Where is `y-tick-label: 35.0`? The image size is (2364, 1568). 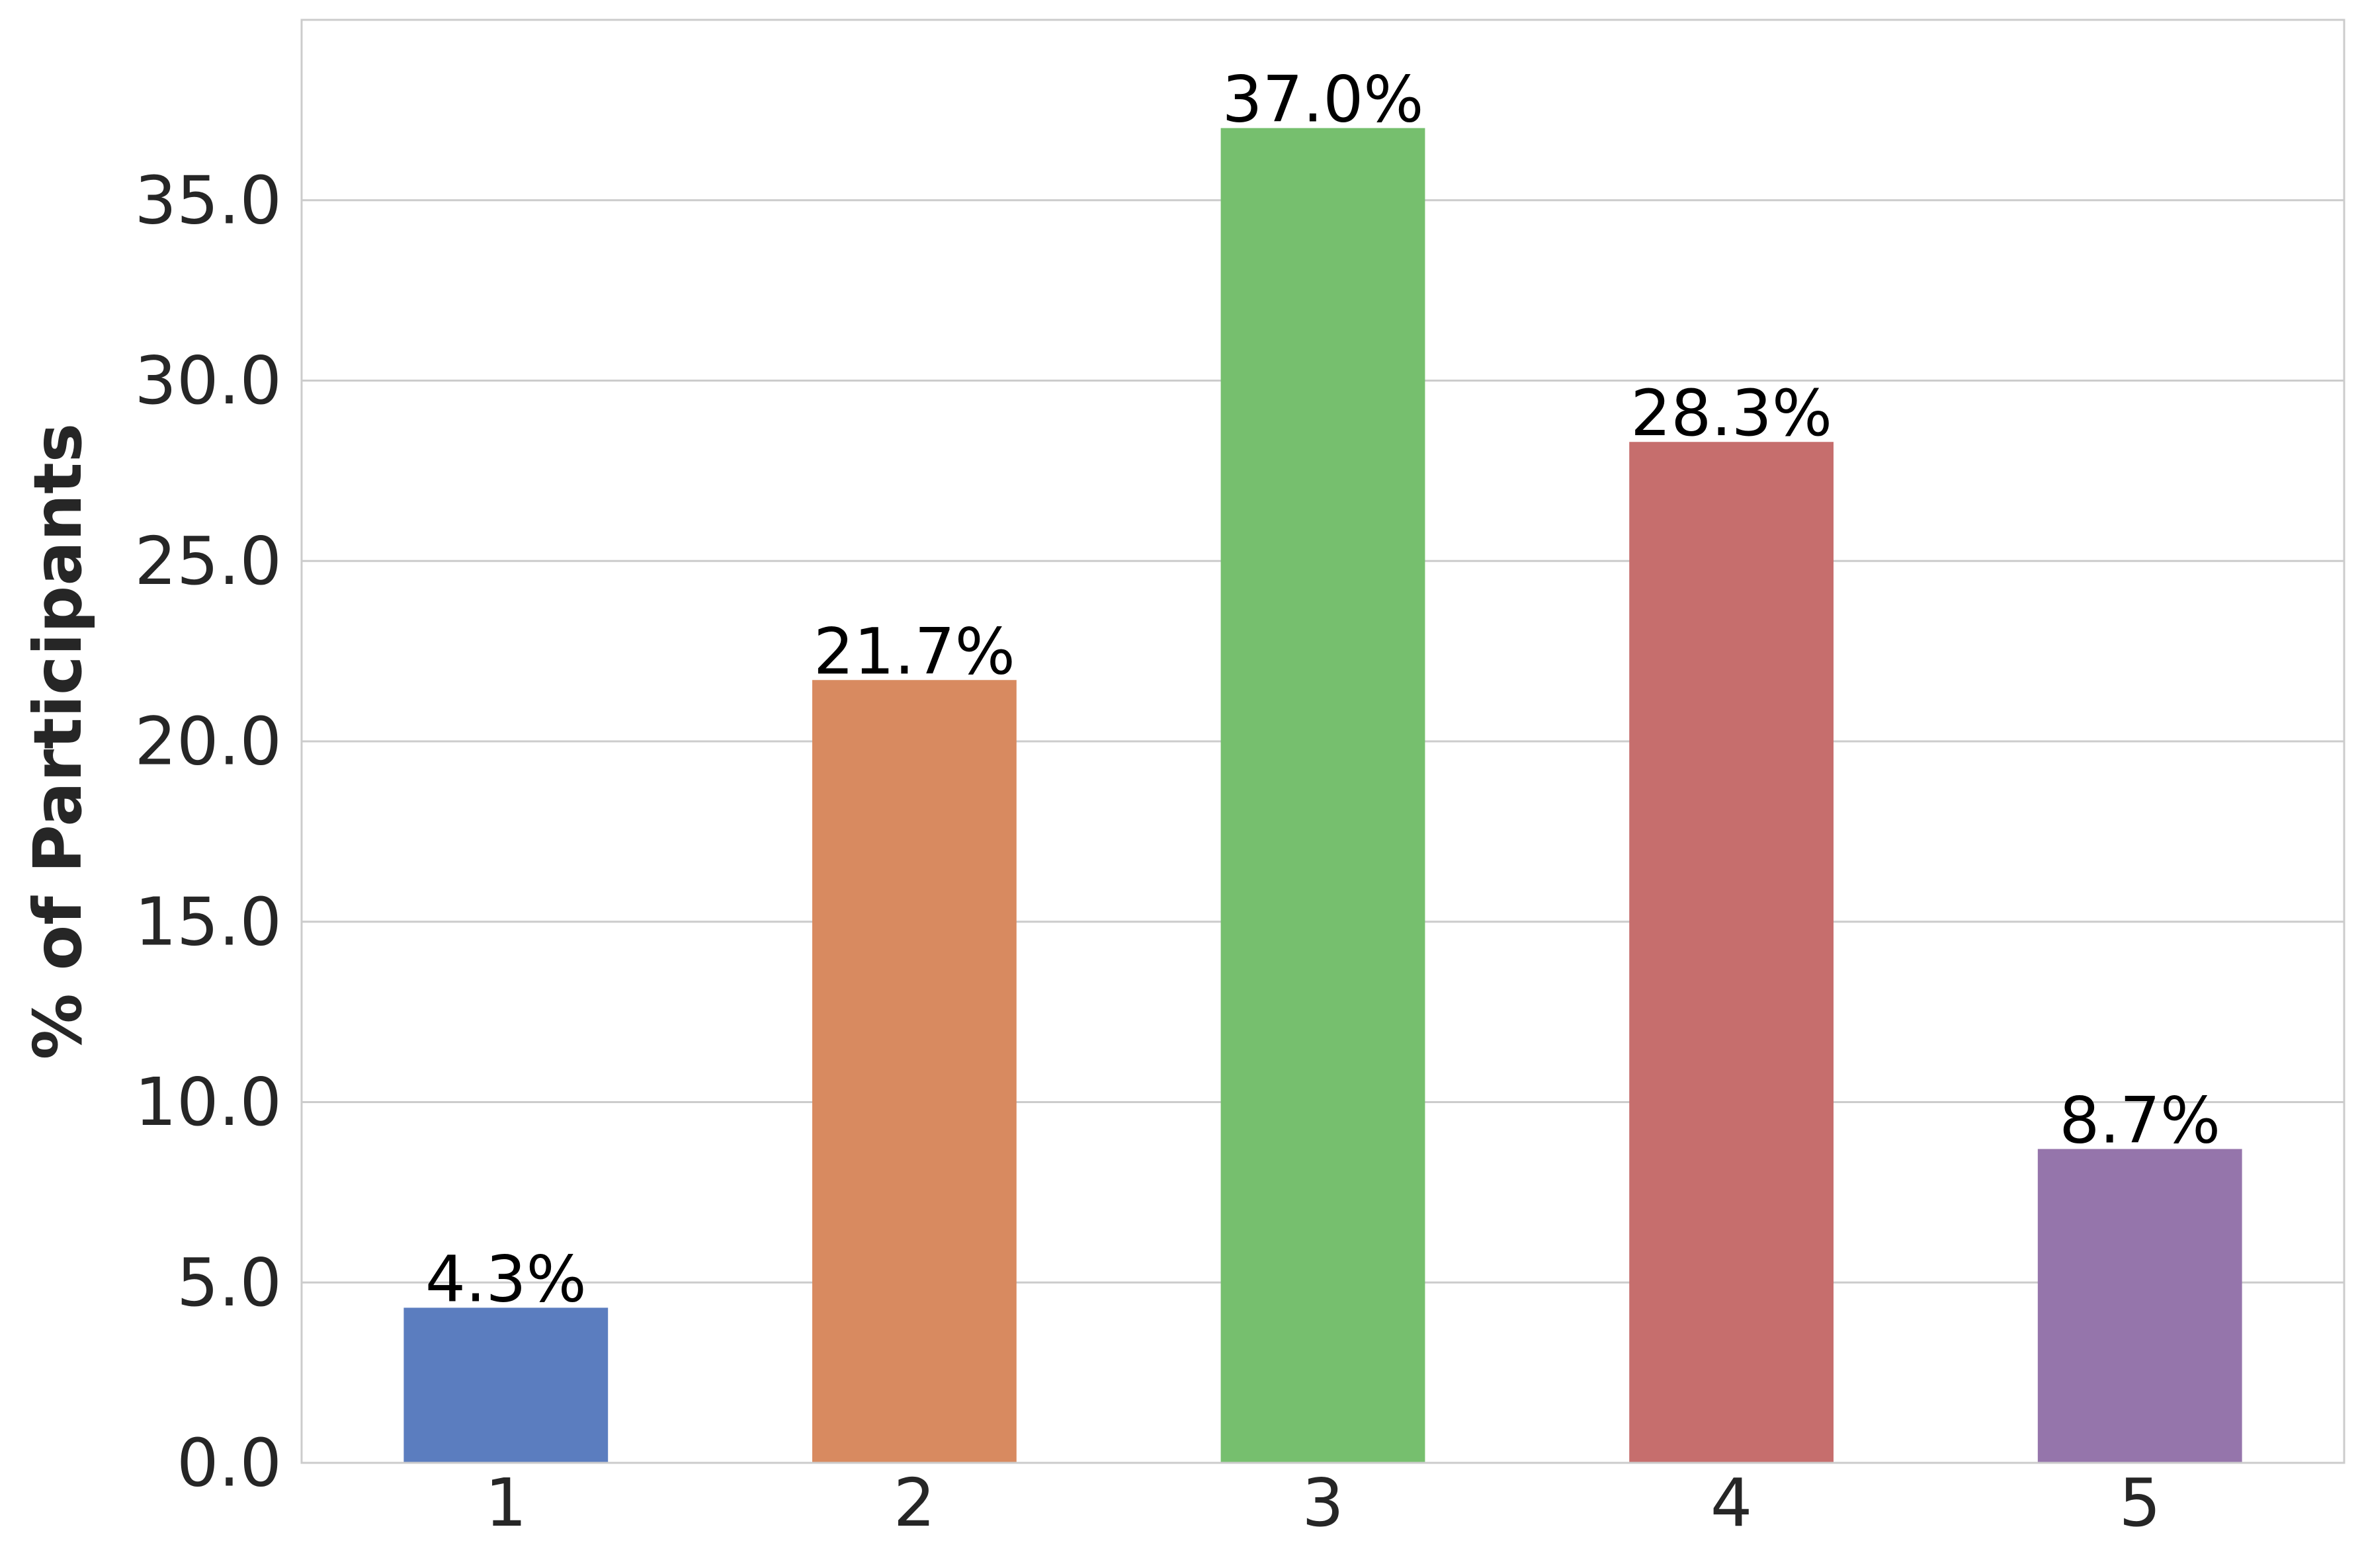
y-tick-label: 35.0 is located at coordinates (208, 200).